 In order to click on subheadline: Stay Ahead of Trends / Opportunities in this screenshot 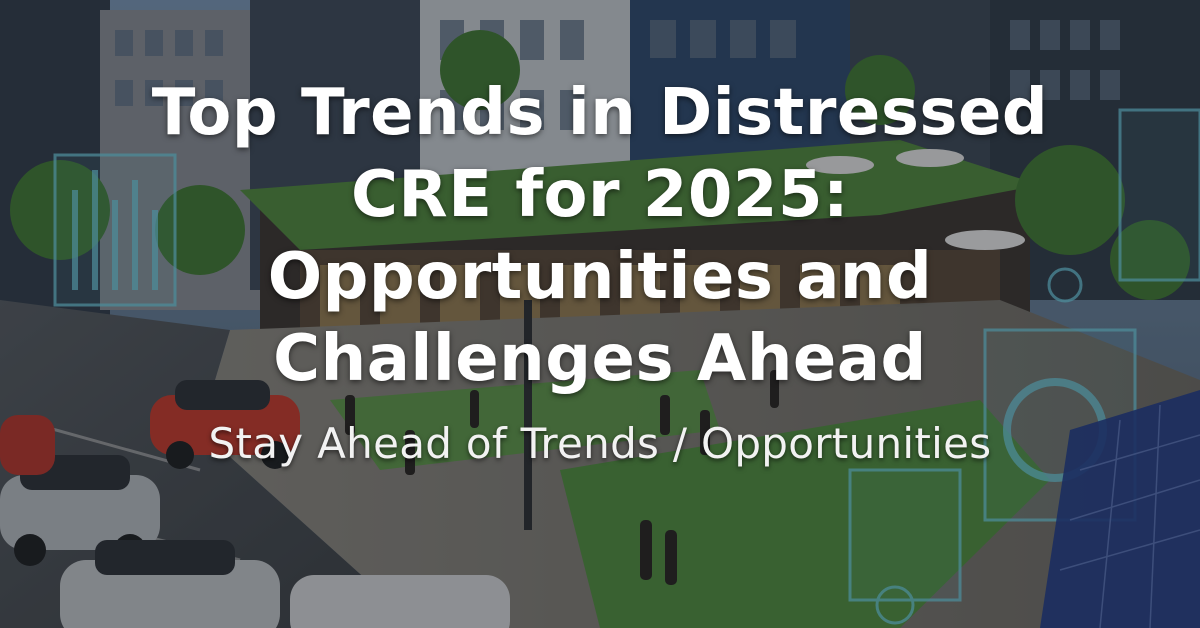, I will do `click(600, 443)`.